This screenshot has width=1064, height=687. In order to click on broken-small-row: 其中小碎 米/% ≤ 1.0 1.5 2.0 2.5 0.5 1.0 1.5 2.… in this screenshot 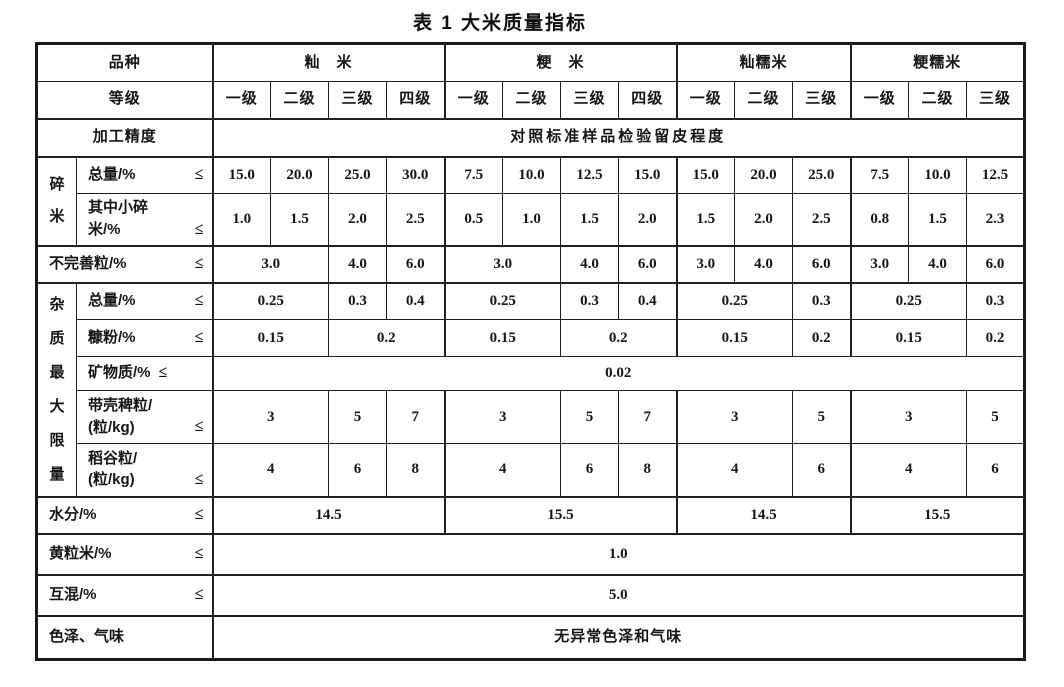, I will do `click(531, 219)`.